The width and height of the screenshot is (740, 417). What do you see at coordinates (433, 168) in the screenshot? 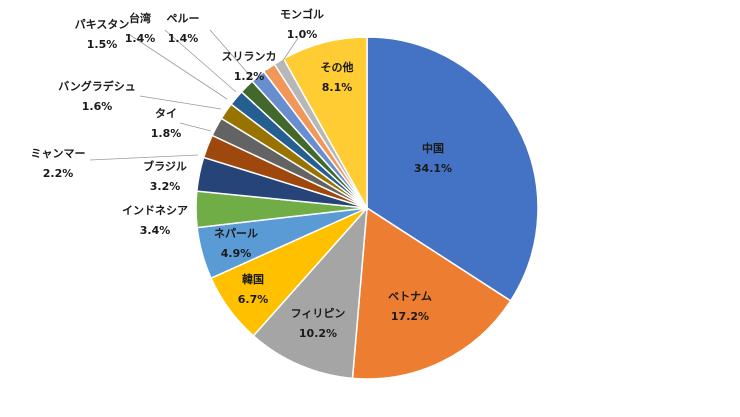
I see `slice-value-china: 34.1%` at bounding box center [433, 168].